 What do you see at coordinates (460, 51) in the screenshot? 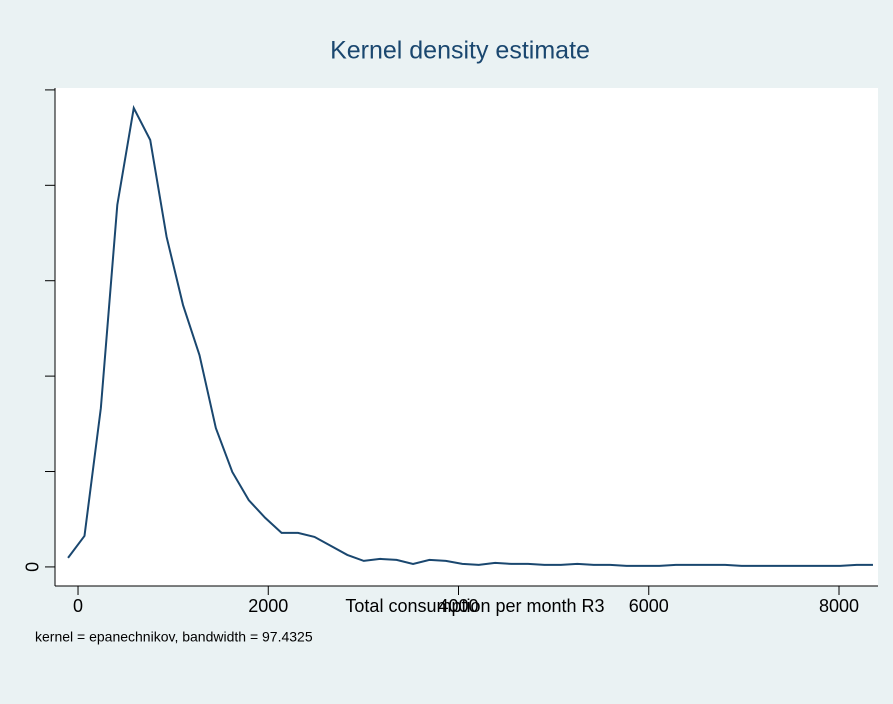
I see `chart-title: Kernel density estimate` at bounding box center [460, 51].